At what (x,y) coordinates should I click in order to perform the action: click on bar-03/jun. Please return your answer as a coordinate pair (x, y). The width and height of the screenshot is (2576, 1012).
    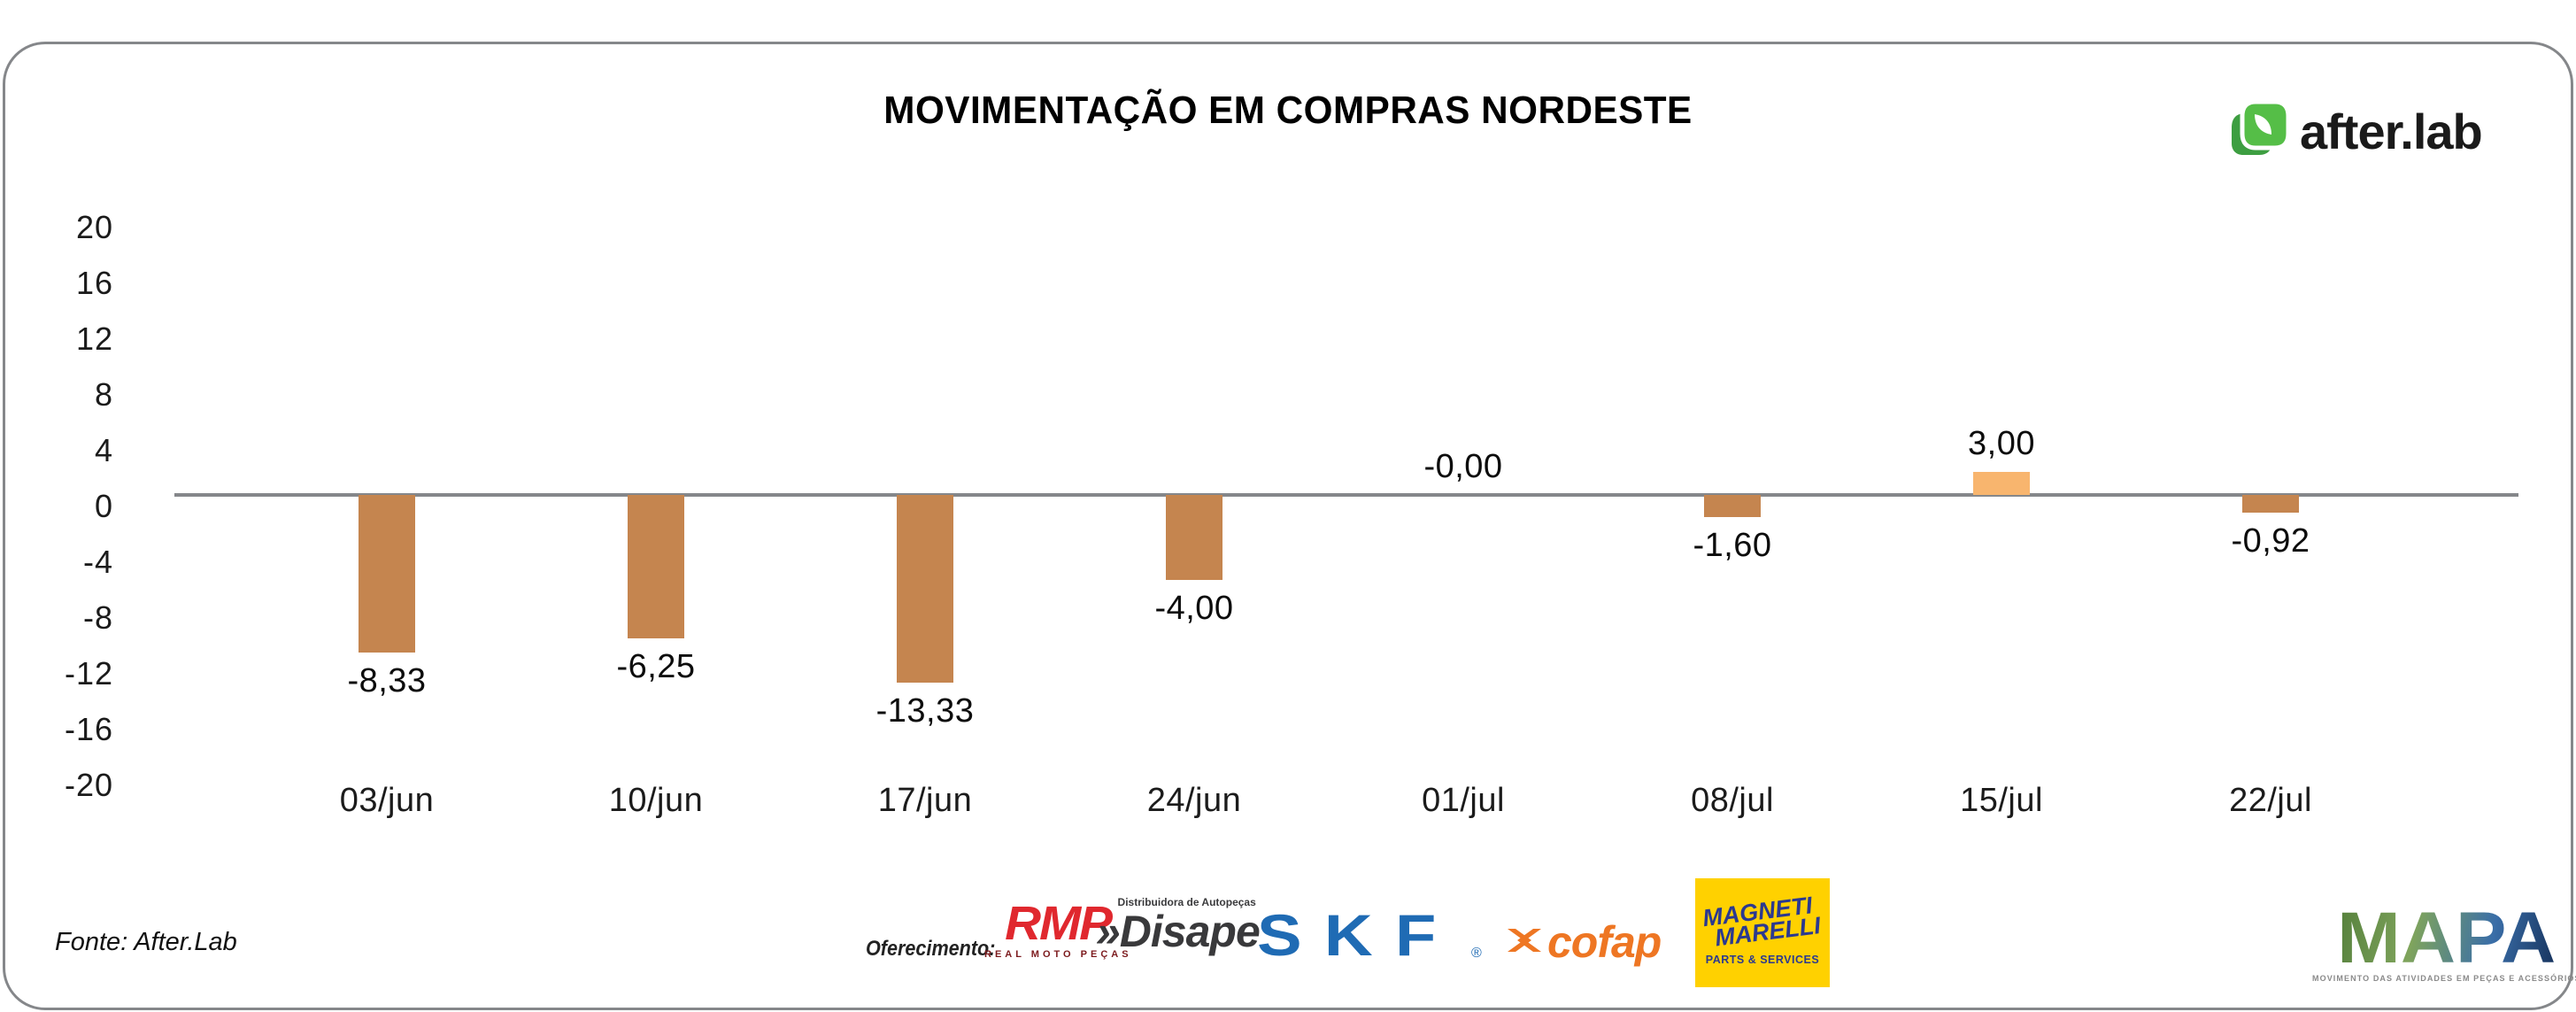
    Looking at the image, I should click on (387, 574).